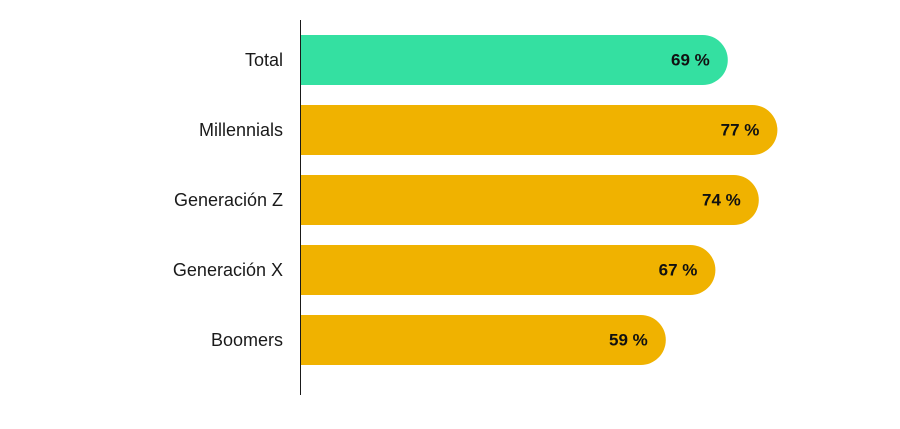 This screenshot has width=900, height=429. What do you see at coordinates (529, 200) in the screenshot?
I see `bar-generacion-z` at bounding box center [529, 200].